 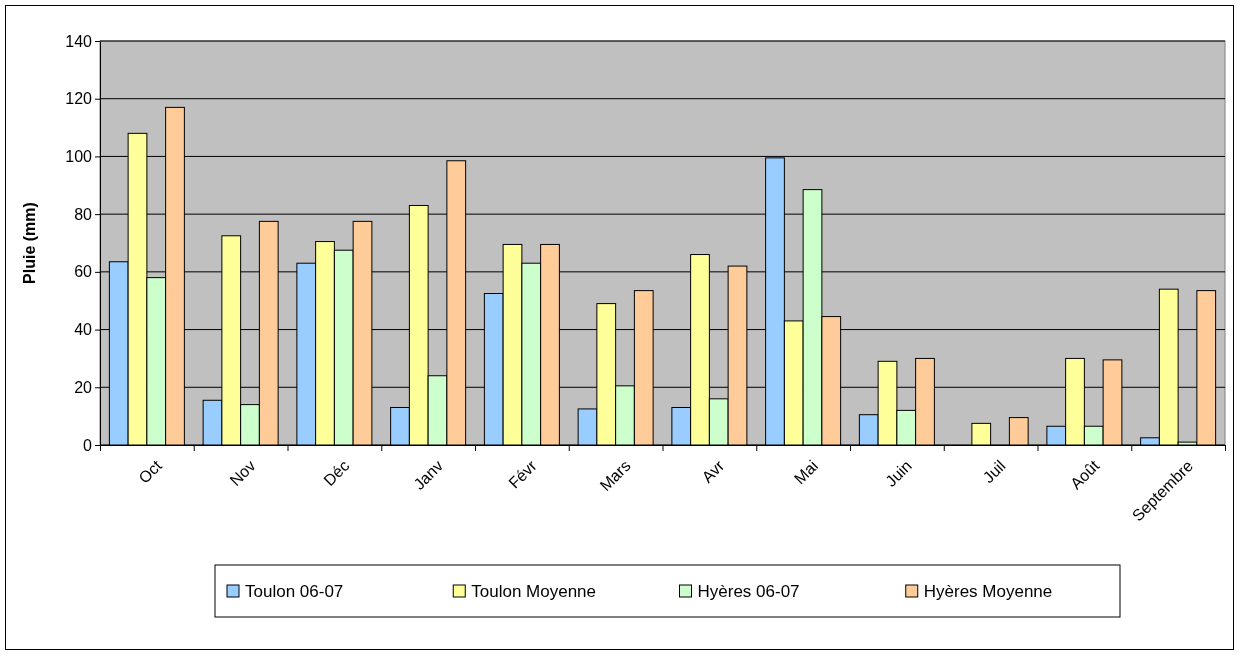 What do you see at coordinates (79, 157) in the screenshot?
I see `y-tick-label: 100` at bounding box center [79, 157].